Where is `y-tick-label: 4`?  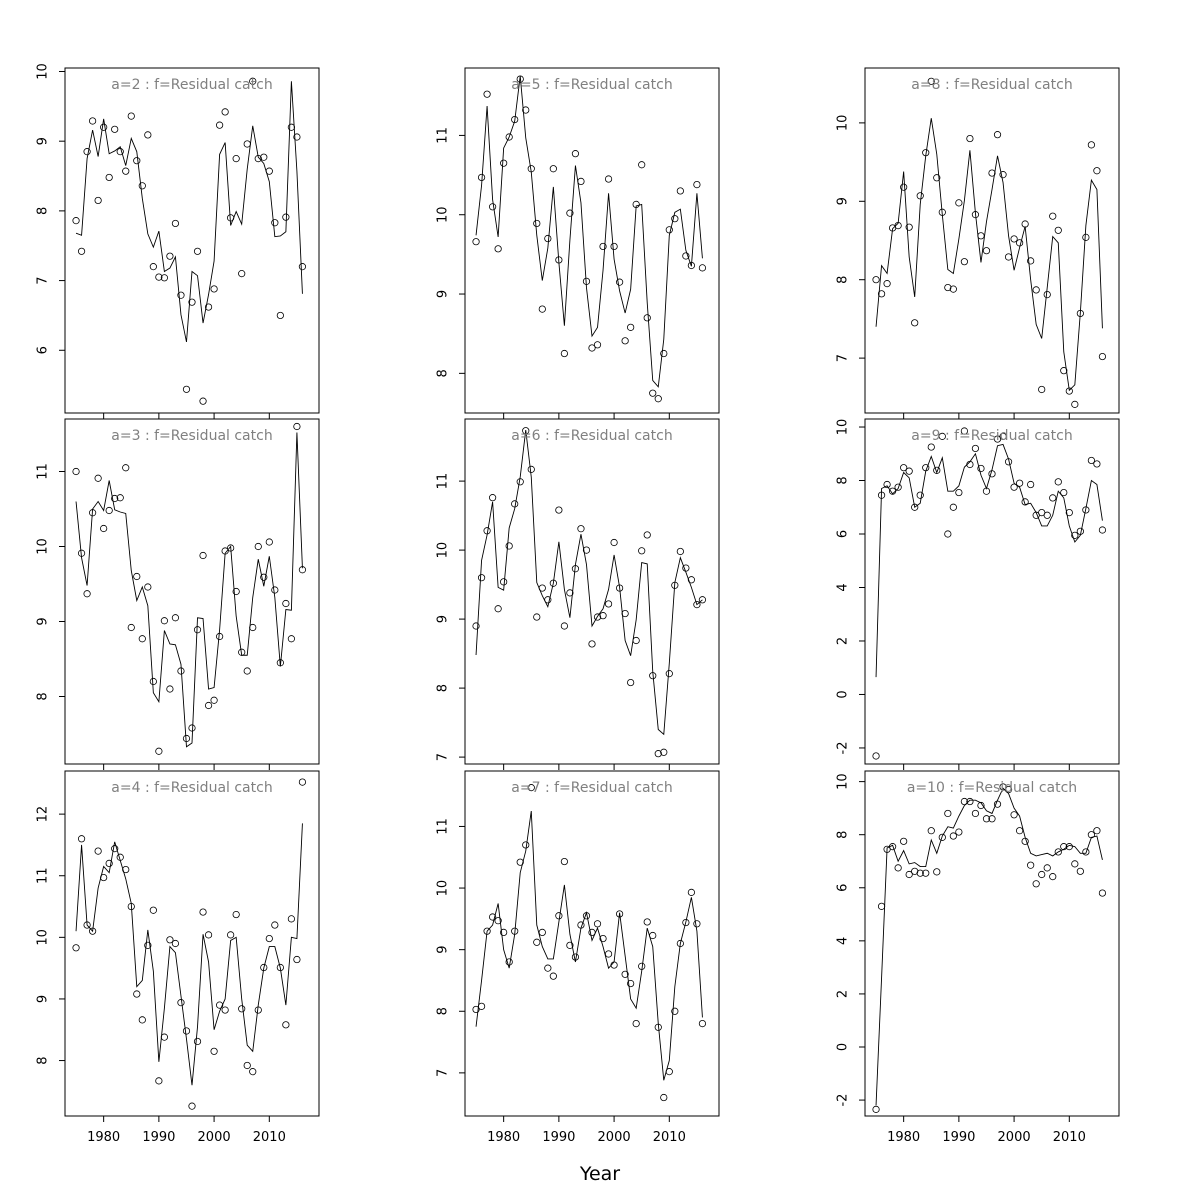
y-tick-label: 4 is located at coordinates (843, 587).